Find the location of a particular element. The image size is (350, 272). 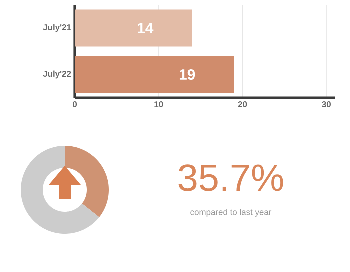

text: 35.7% is located at coordinates (231, 178).